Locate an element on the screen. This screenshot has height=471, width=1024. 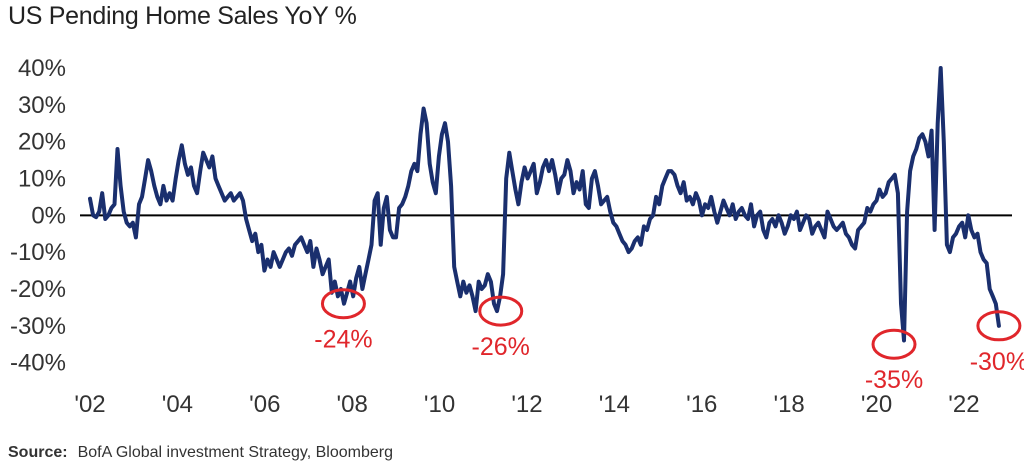
chart-title: US Pending Home Sales YoY % is located at coordinates (182, 16).